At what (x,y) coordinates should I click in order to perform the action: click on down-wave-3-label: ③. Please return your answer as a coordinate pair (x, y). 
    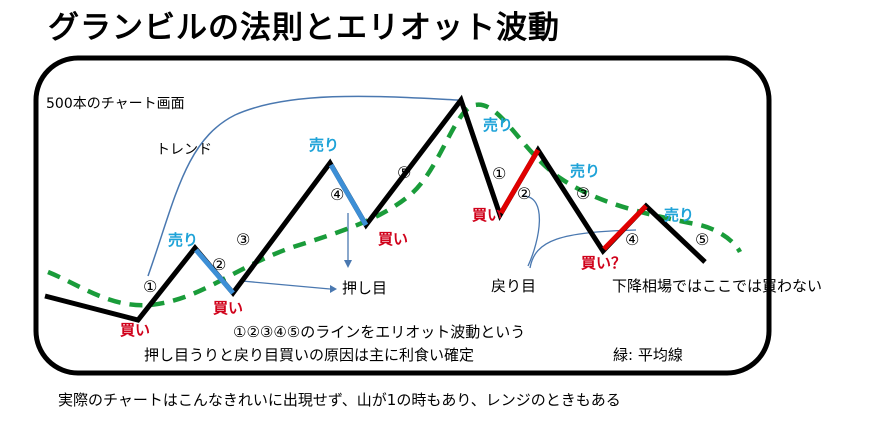
    Looking at the image, I should click on (583, 193).